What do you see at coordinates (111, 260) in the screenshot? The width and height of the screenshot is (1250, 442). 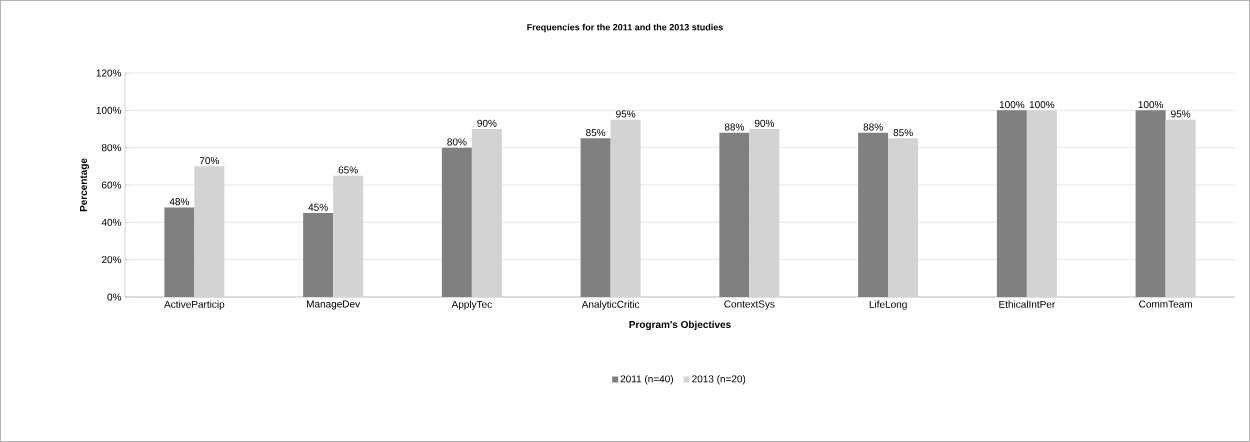 I see `y-tick-label: 20%` at bounding box center [111, 260].